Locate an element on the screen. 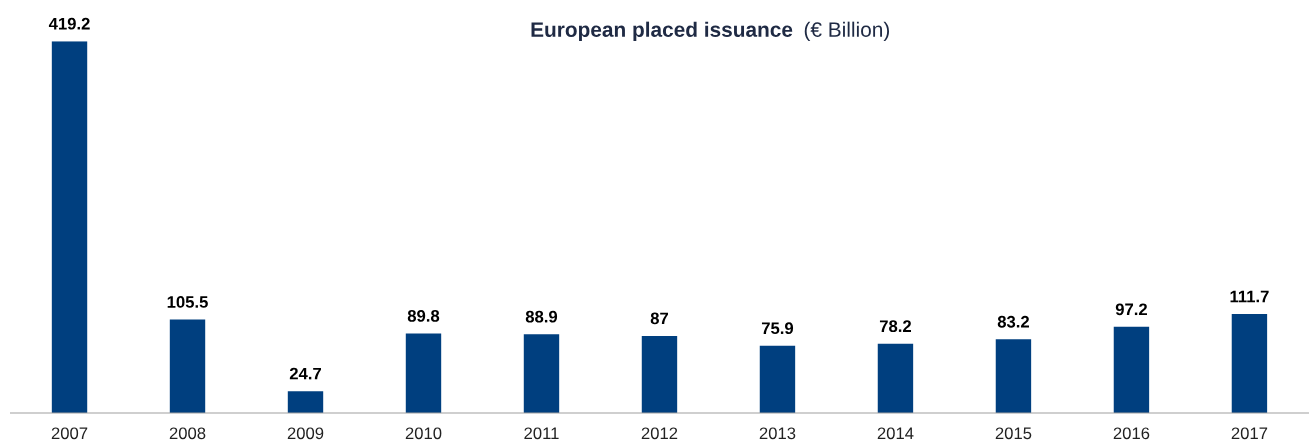  data-label: 89.8 is located at coordinates (423, 315).